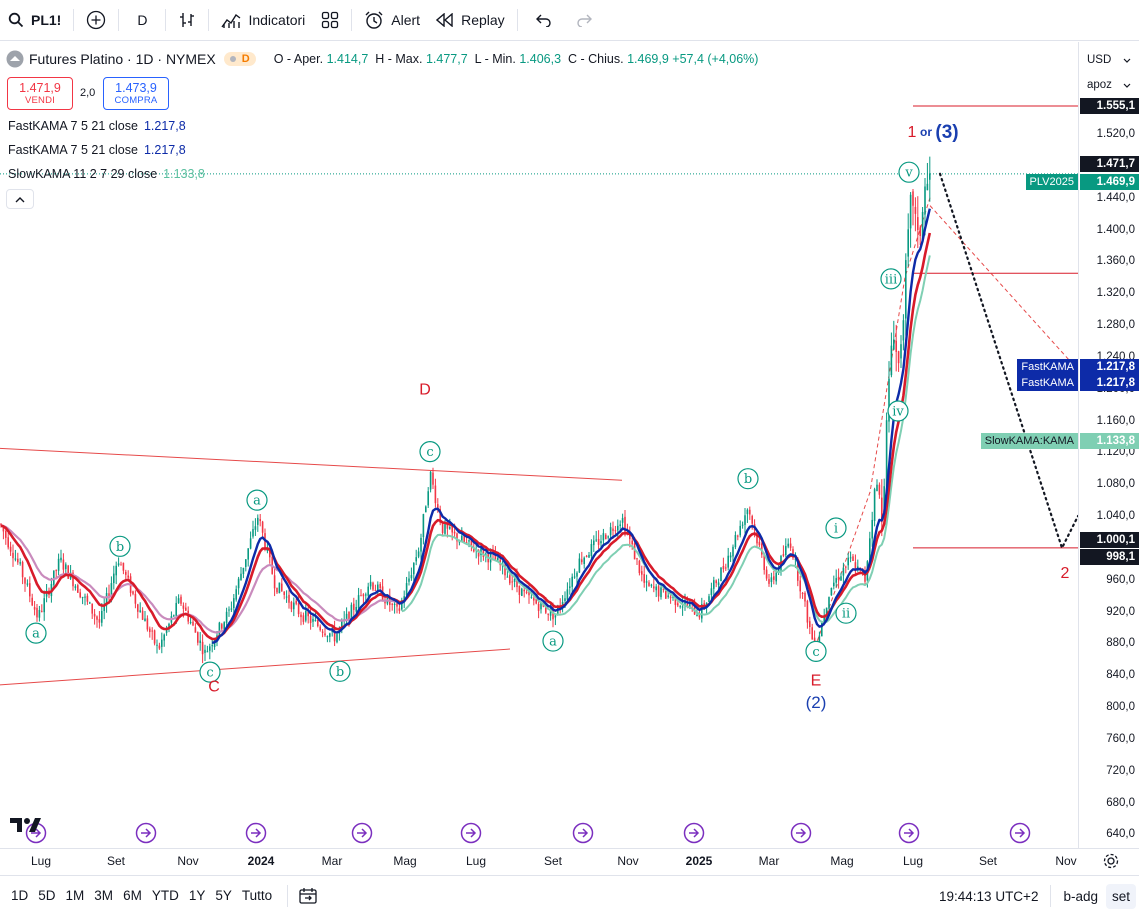 This screenshot has width=1139, height=915. What do you see at coordinates (392, 20) in the screenshot?
I see `alert-button: Alert` at bounding box center [392, 20].